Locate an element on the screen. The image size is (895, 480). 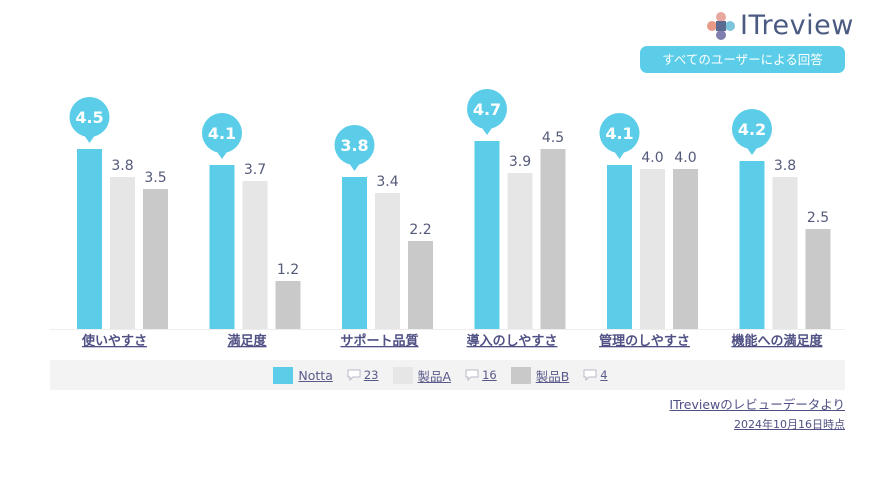
value-bubble: 3.8 is located at coordinates (354, 148).